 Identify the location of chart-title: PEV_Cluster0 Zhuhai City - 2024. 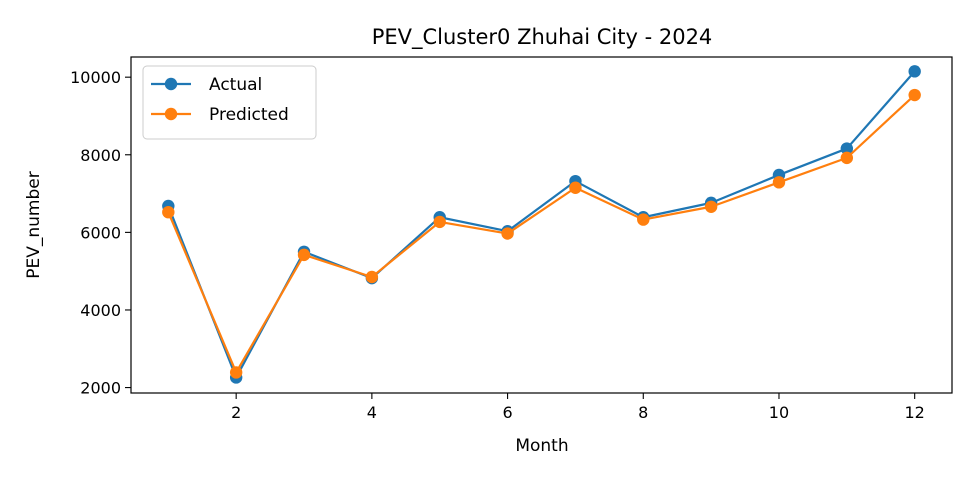
(542, 37).